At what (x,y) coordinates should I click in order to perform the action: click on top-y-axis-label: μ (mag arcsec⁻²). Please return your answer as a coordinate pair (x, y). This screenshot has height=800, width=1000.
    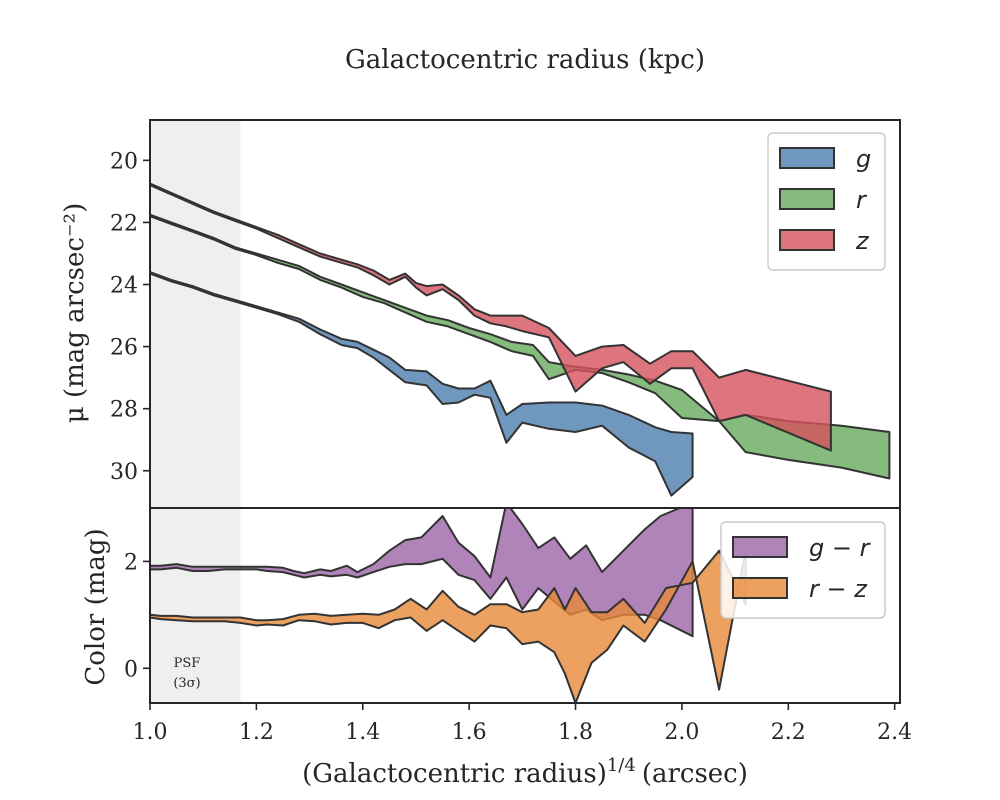
    Looking at the image, I should click on (75, 313).